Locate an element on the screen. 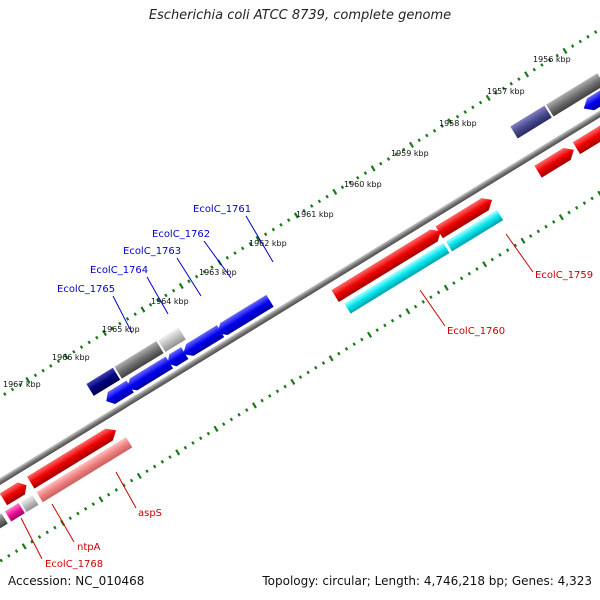  gene-label: EcolC_1768 is located at coordinates (74, 564).